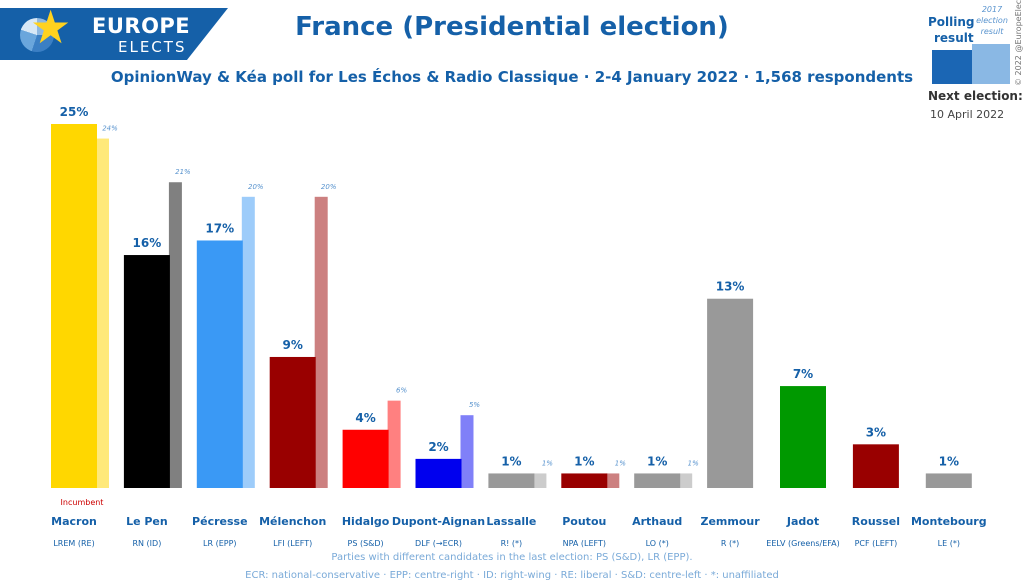 Image resolution: width=1024 pixels, height=587 pixels. What do you see at coordinates (512, 27) in the screenshot?
I see `chart-title: France (Presidential election)` at bounding box center [512, 27].